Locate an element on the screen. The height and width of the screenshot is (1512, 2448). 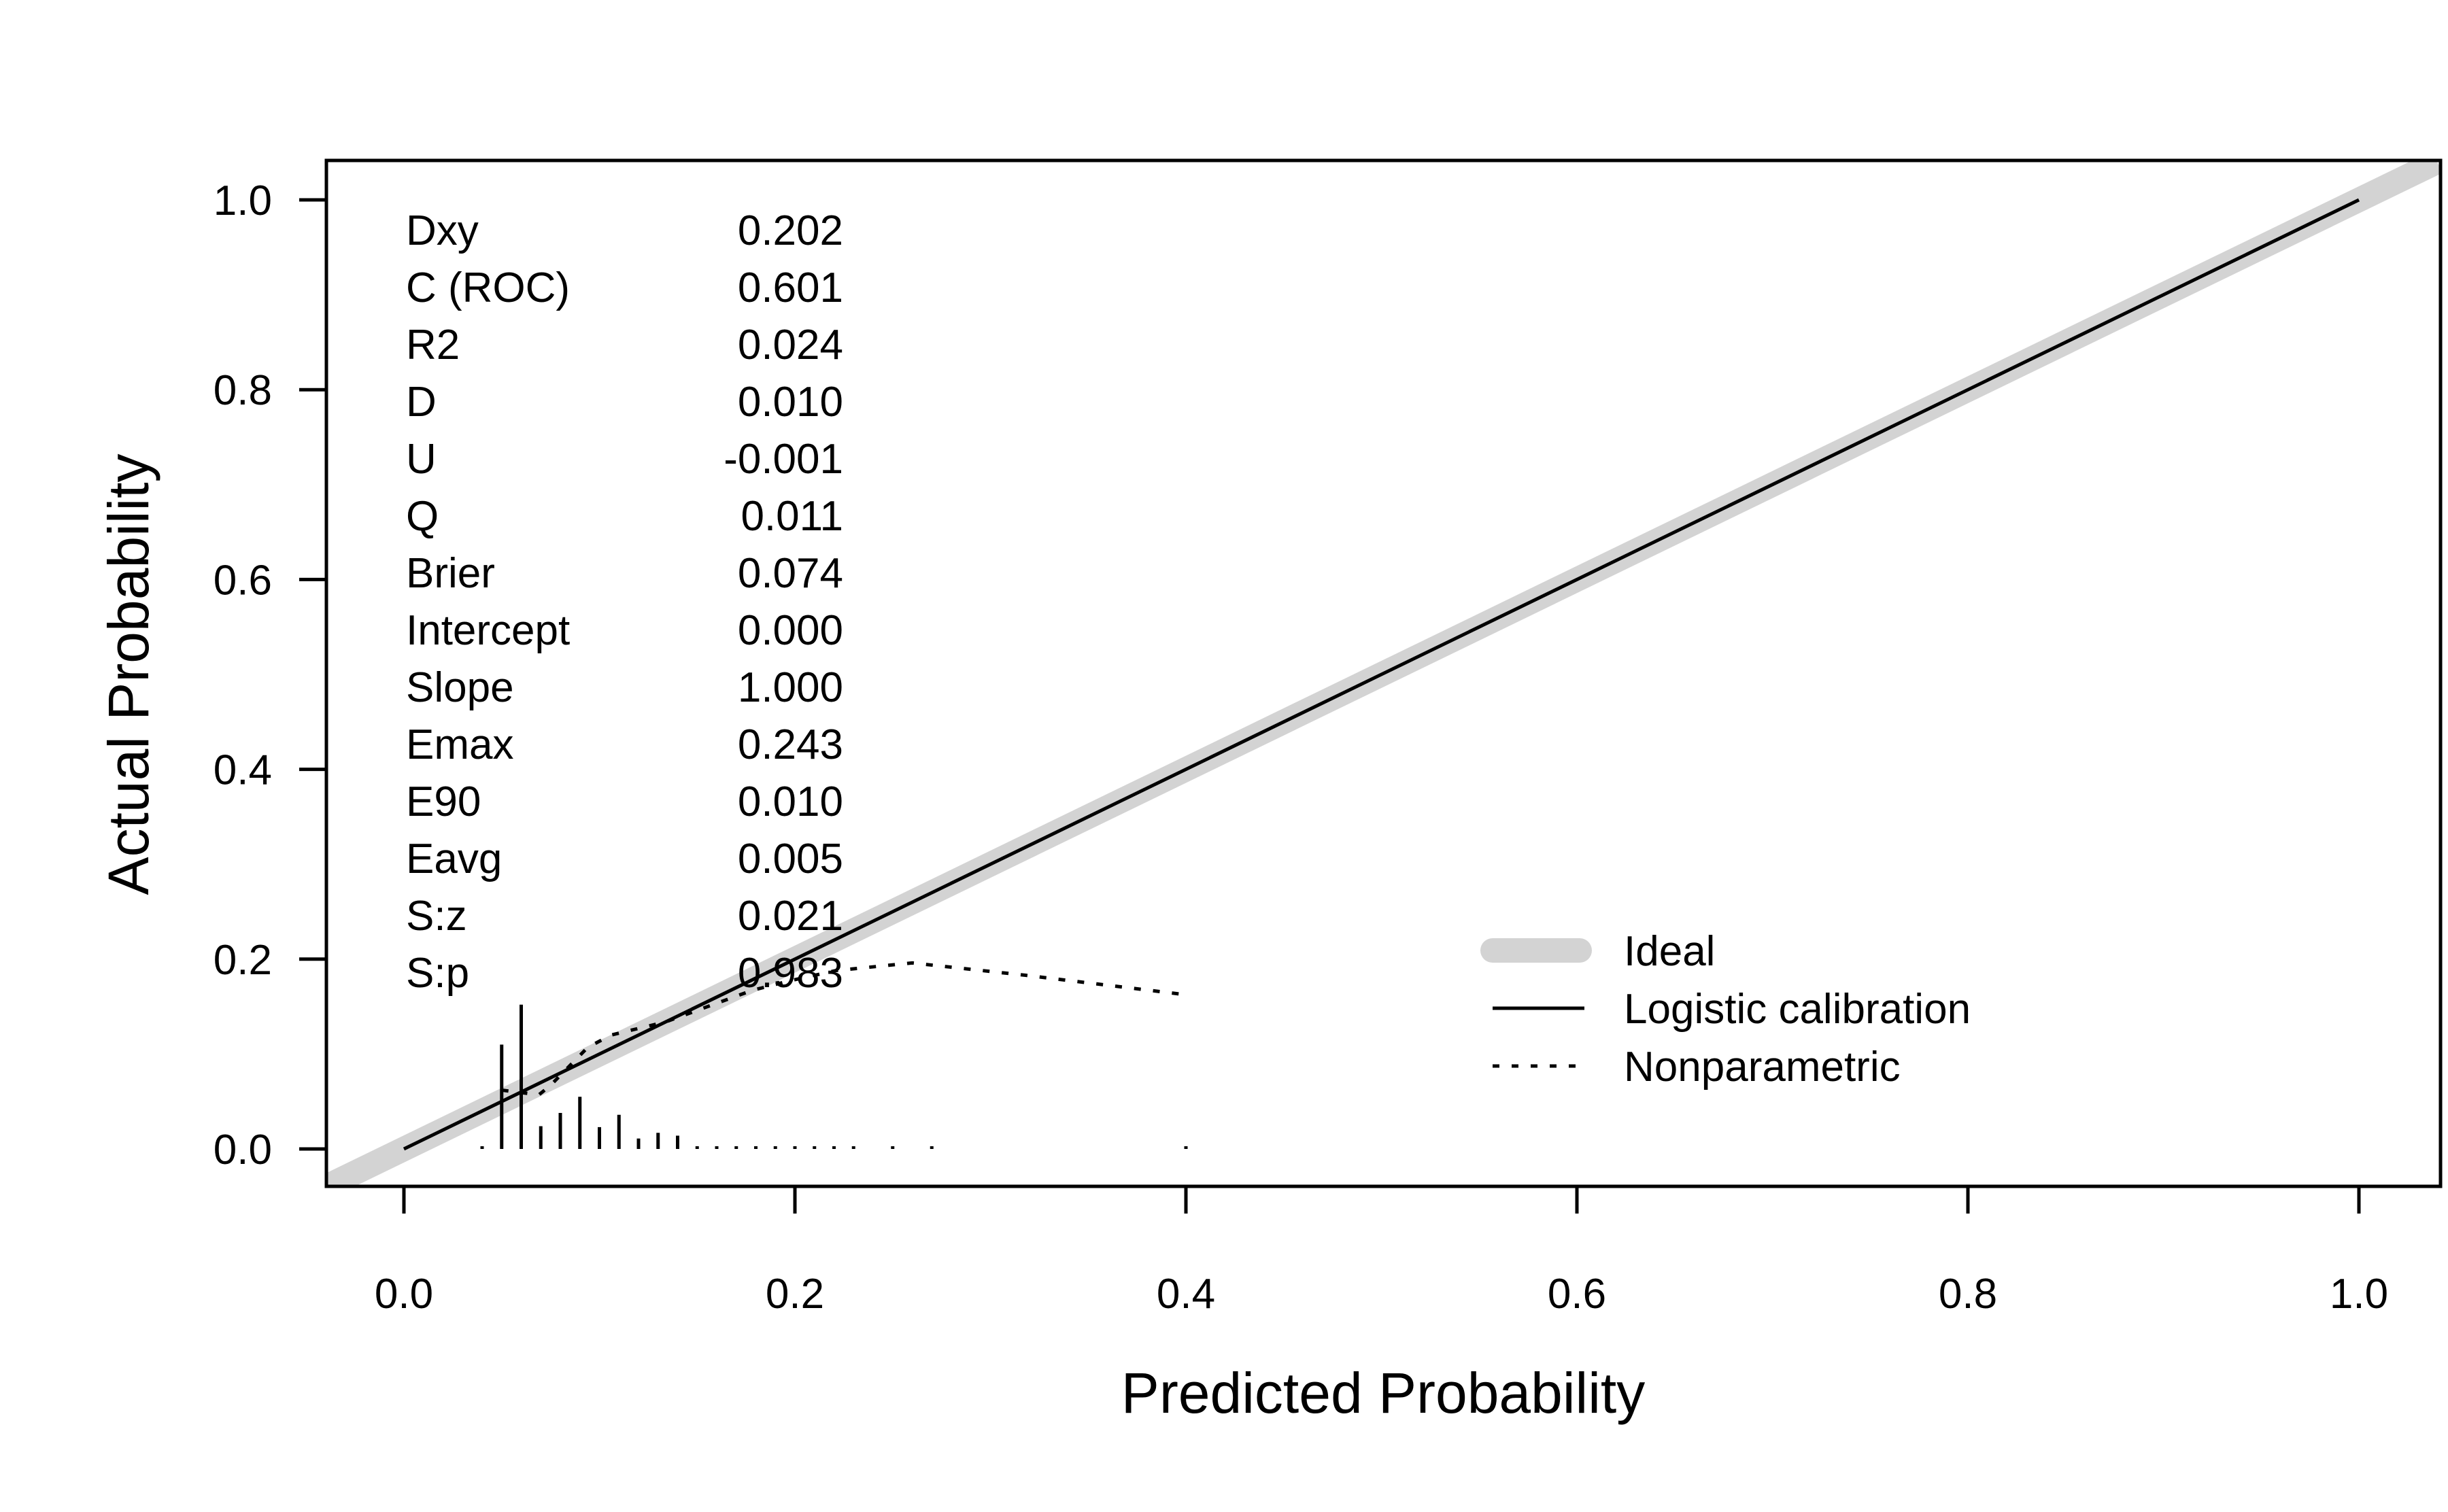
stat-label: Eavg is located at coordinates (454, 859).